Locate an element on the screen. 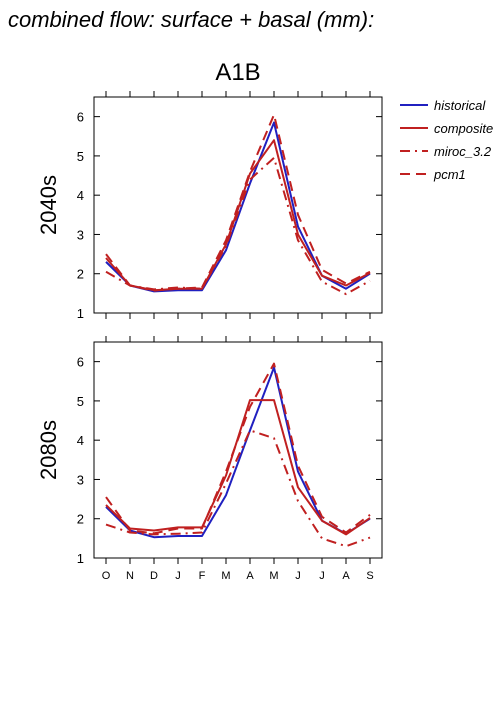  legend-label: pcm1 is located at coordinates (449, 174).